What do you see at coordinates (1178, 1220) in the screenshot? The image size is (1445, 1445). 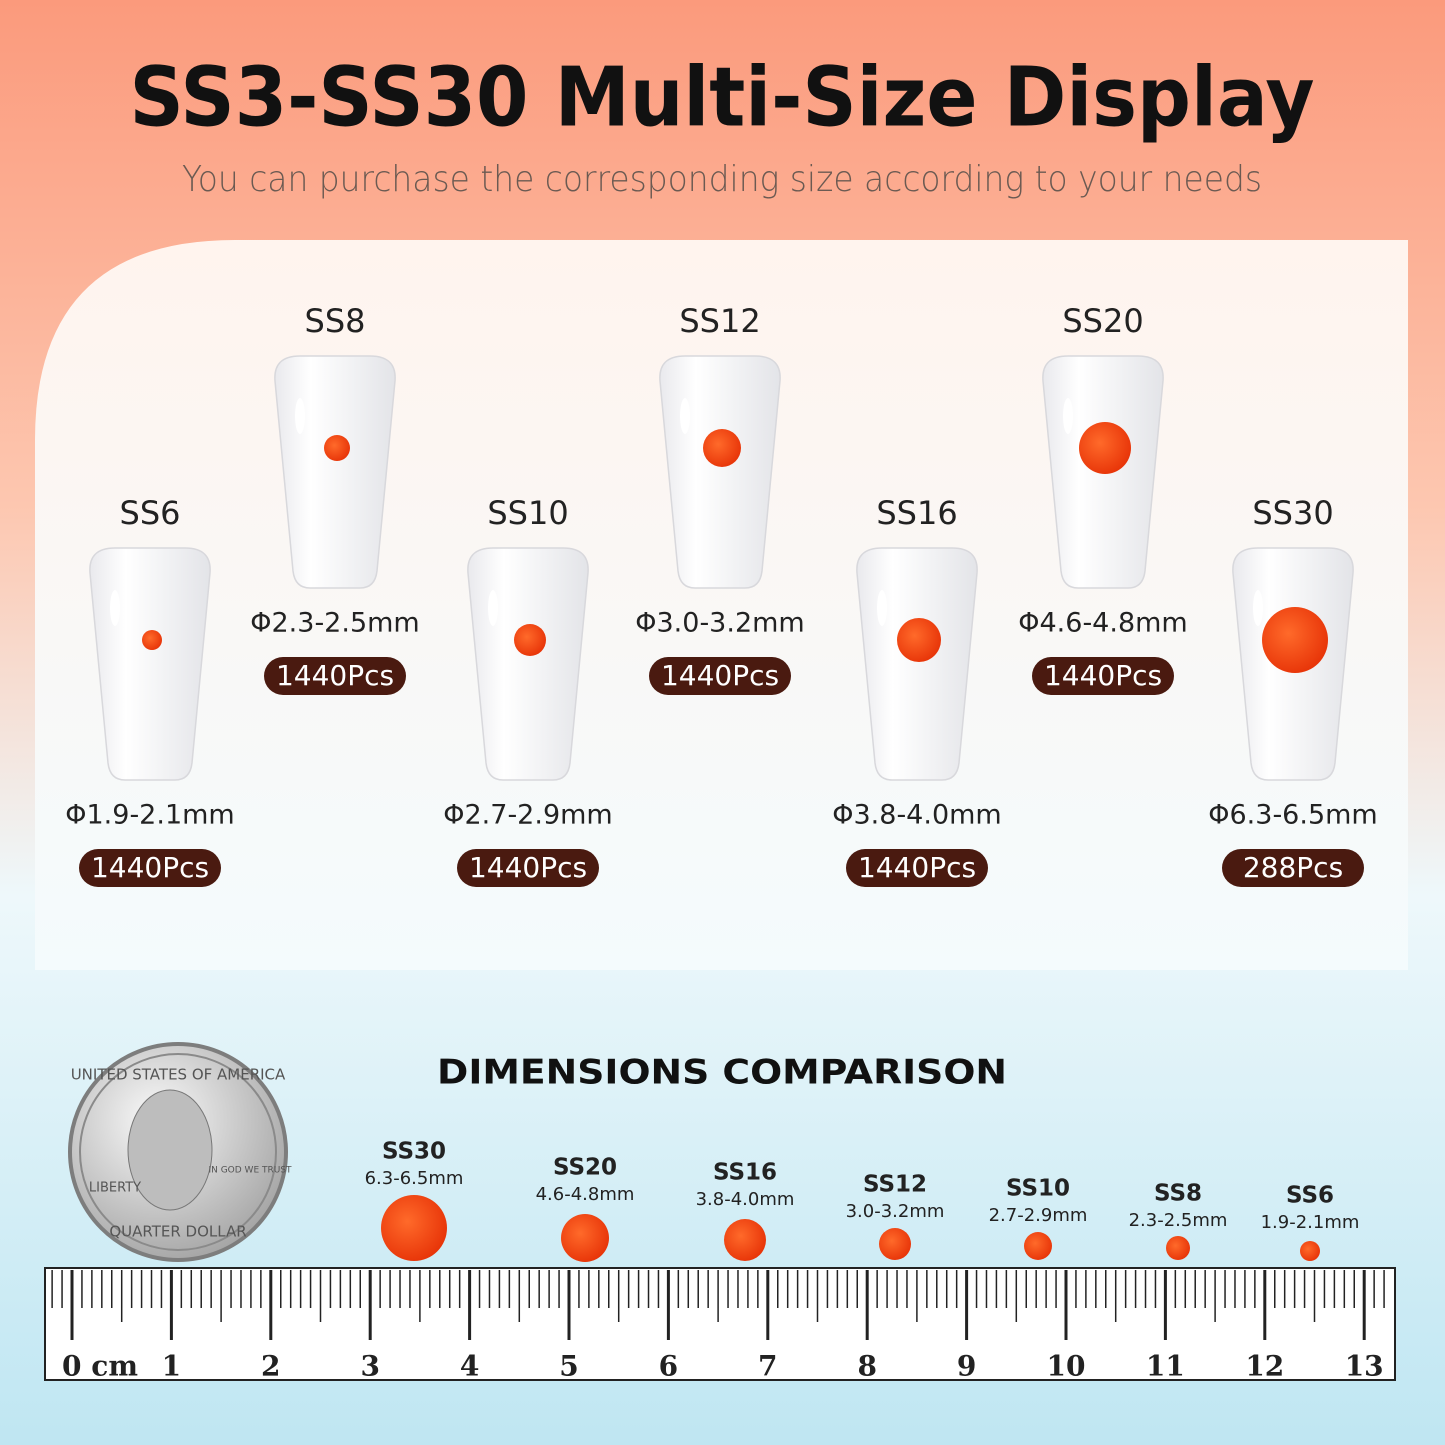 I see `comparison-range: 2.3-2.5mm` at bounding box center [1178, 1220].